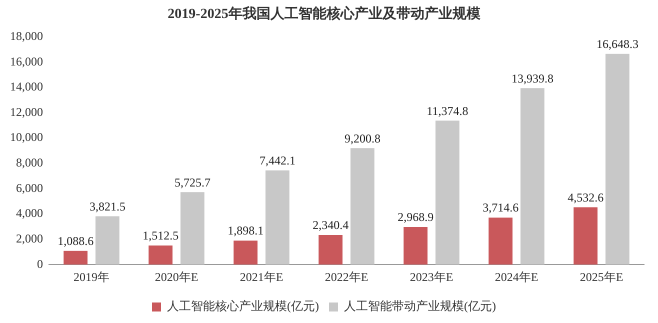  Describe the element at coordinates (246, 231) in the screenshot. I see `data-label: 1,898.1` at that location.